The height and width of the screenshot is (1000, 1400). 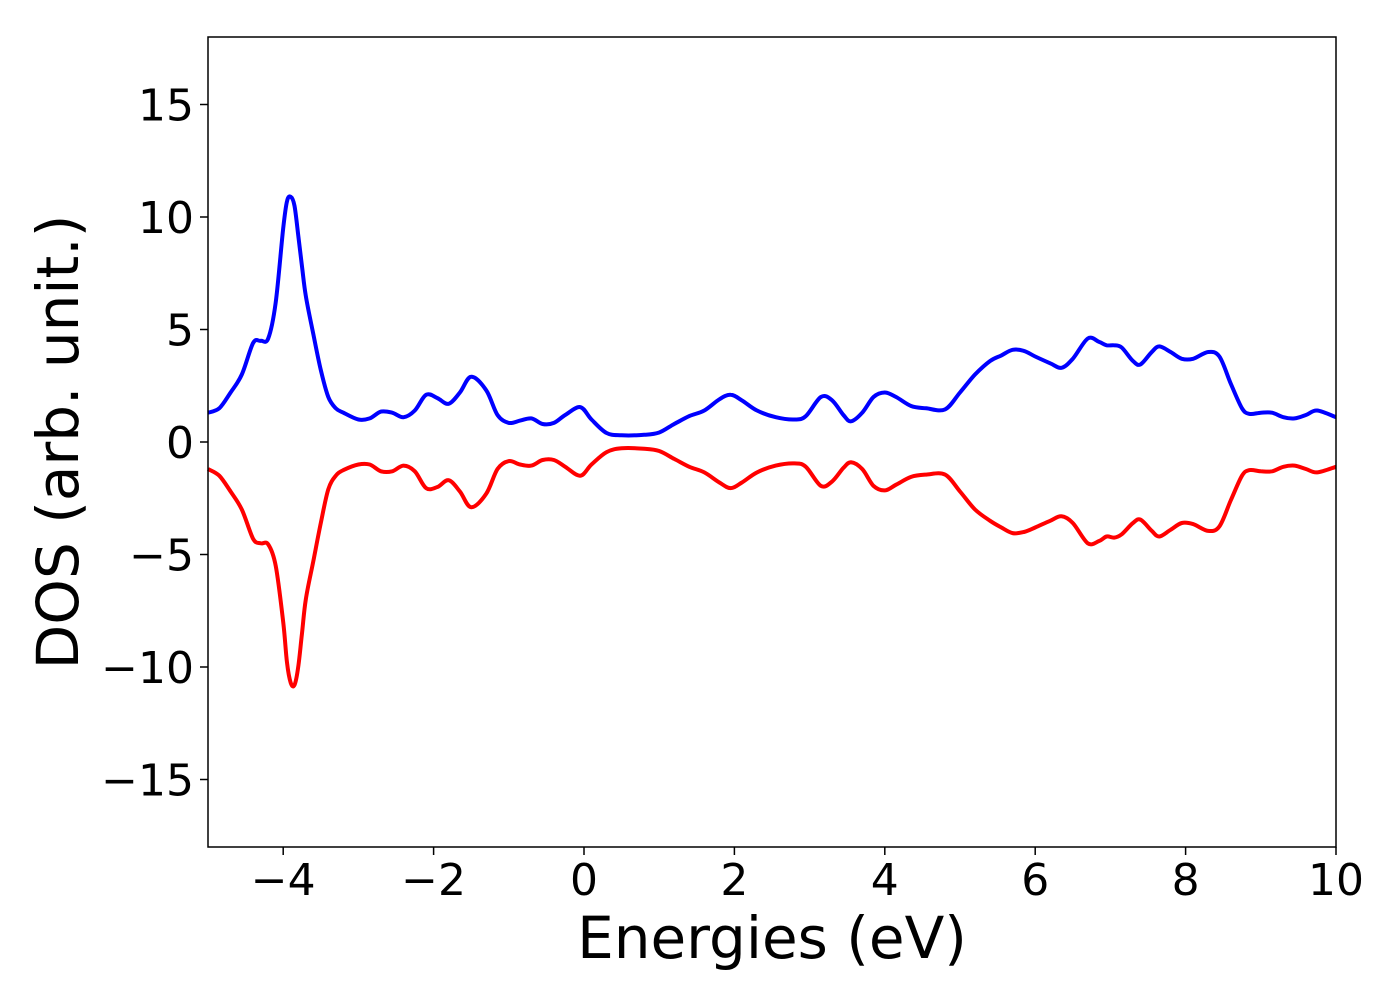 I want to click on y-tick-label: 15, so click(x=166, y=106).